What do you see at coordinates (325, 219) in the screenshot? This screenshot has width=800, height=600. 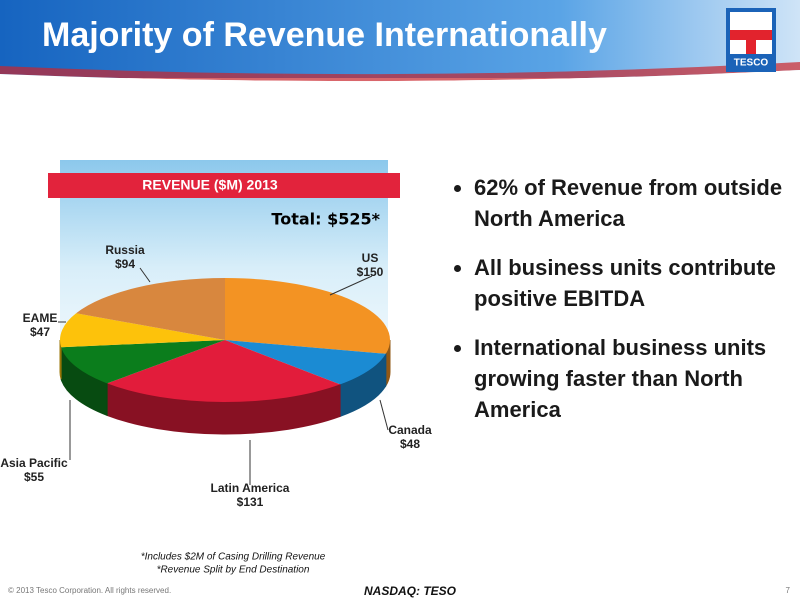 I see `chart-annotation: Total: $525*` at bounding box center [325, 219].